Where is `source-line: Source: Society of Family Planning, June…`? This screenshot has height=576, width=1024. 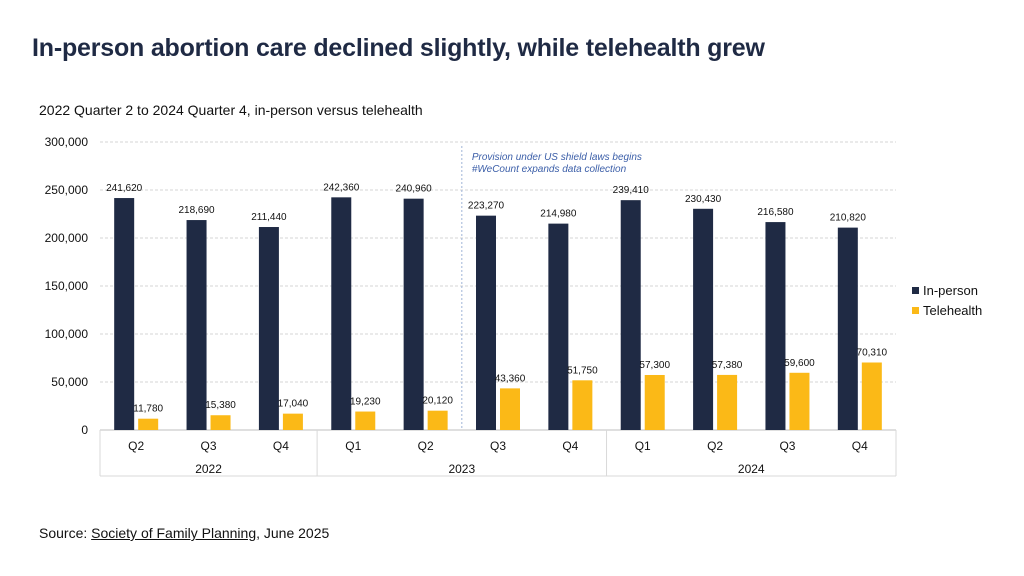
source-line: Source: Society of Family Planning, June… is located at coordinates (184, 533).